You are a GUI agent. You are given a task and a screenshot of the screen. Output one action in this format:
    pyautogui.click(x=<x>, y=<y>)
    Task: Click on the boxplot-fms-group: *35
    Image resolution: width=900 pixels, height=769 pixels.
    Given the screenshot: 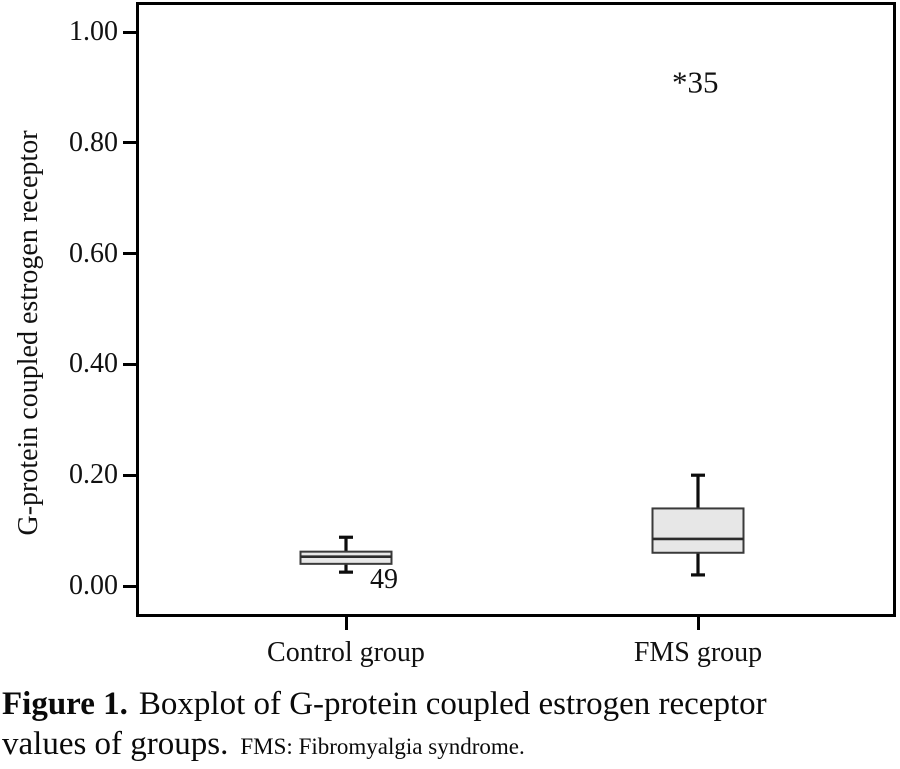 What is the action you would take?
    pyautogui.click(x=698, y=320)
    